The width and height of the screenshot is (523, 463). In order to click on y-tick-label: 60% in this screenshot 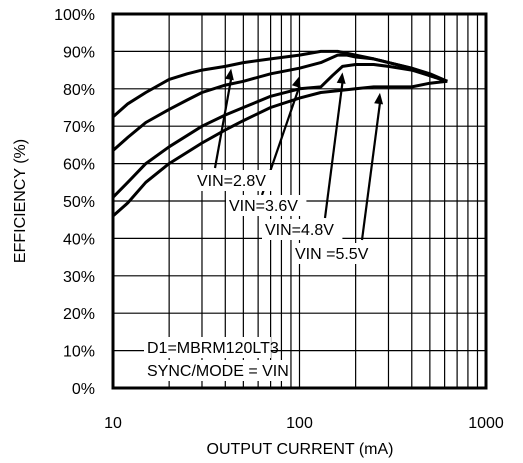, I will do `click(79, 165)`.